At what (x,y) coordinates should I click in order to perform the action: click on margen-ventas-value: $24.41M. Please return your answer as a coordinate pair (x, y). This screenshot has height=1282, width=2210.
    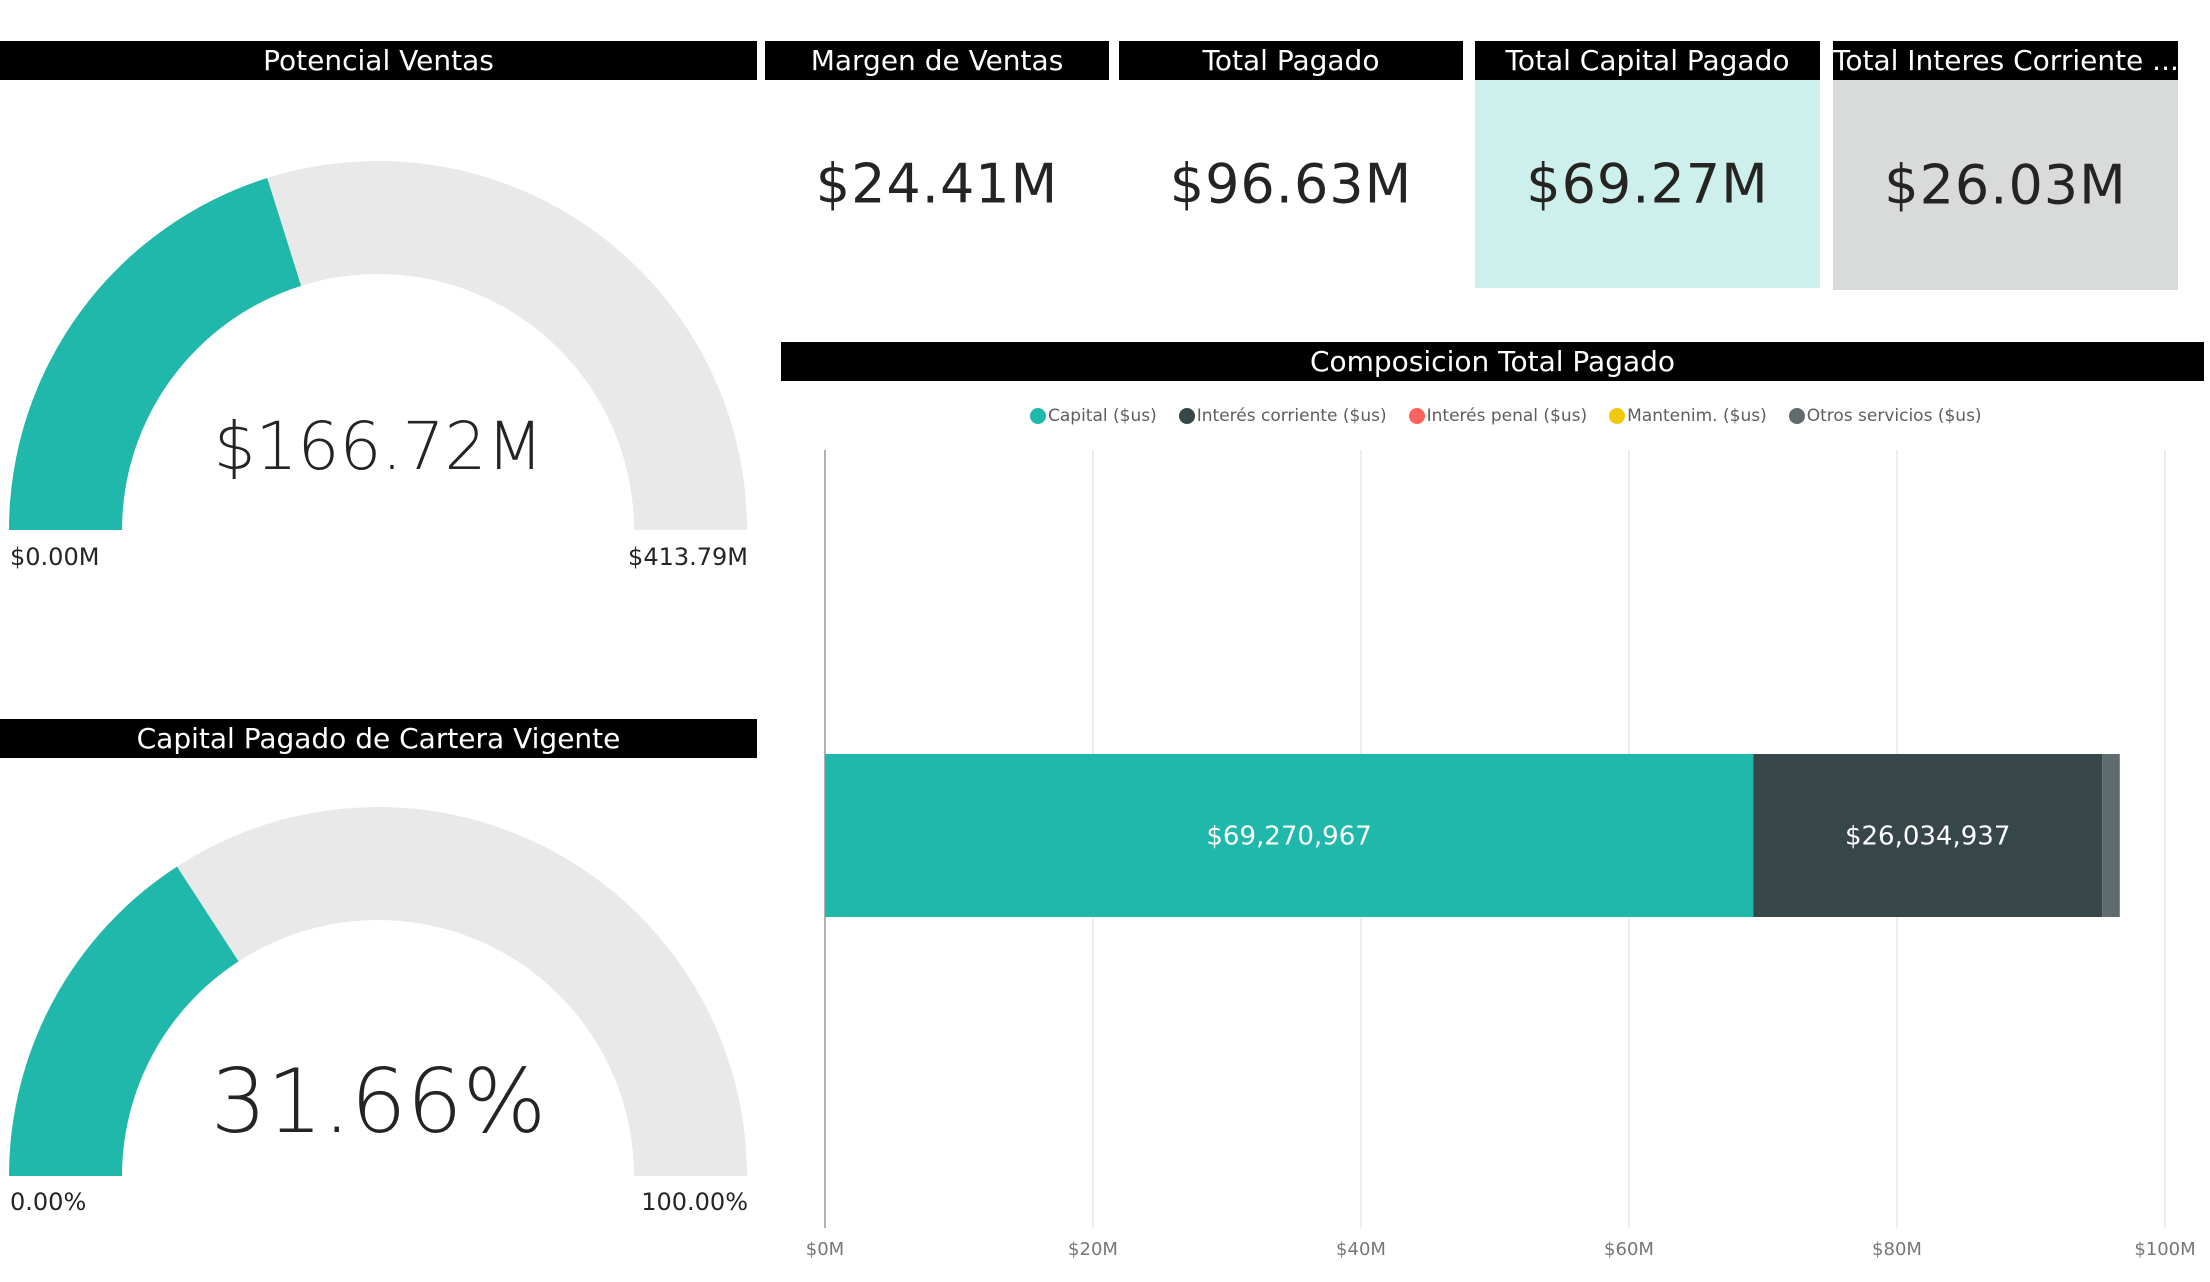
    Looking at the image, I should click on (937, 184).